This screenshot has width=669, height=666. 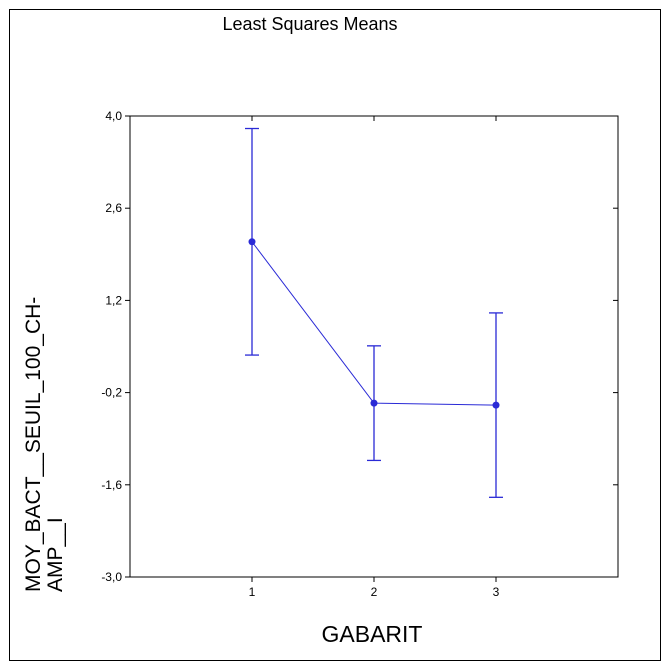 What do you see at coordinates (252, 592) in the screenshot?
I see `x-tick-label: 1` at bounding box center [252, 592].